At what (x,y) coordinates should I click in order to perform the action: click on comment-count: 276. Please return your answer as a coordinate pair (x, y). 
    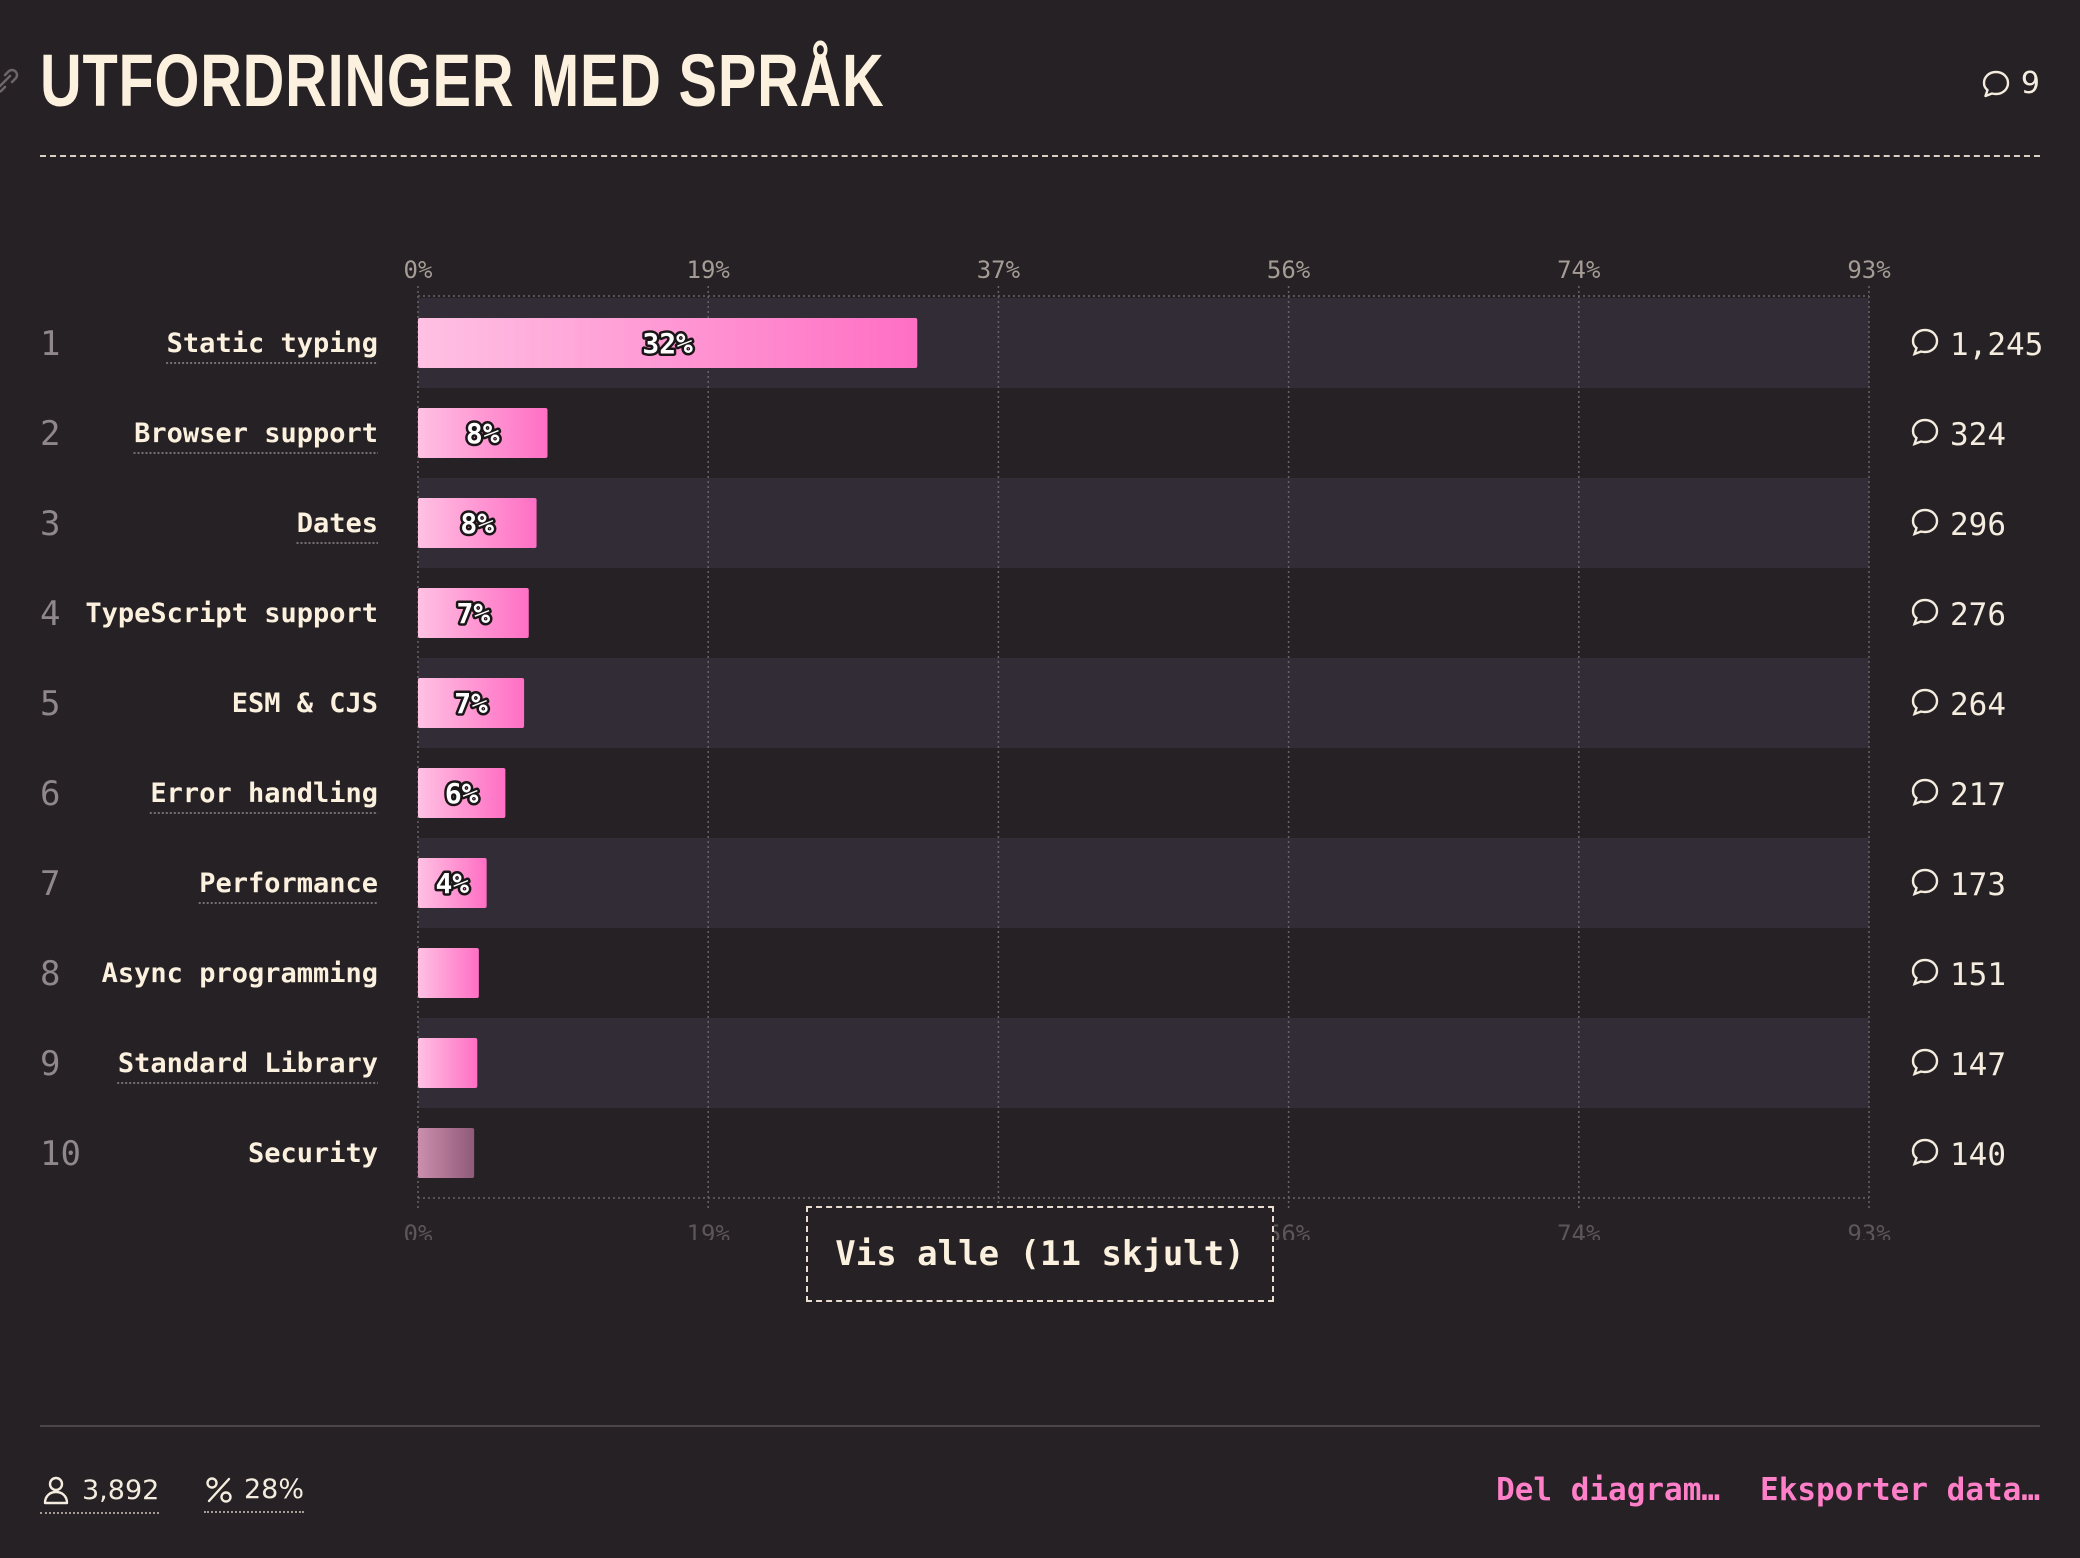
    Looking at the image, I should click on (1978, 615).